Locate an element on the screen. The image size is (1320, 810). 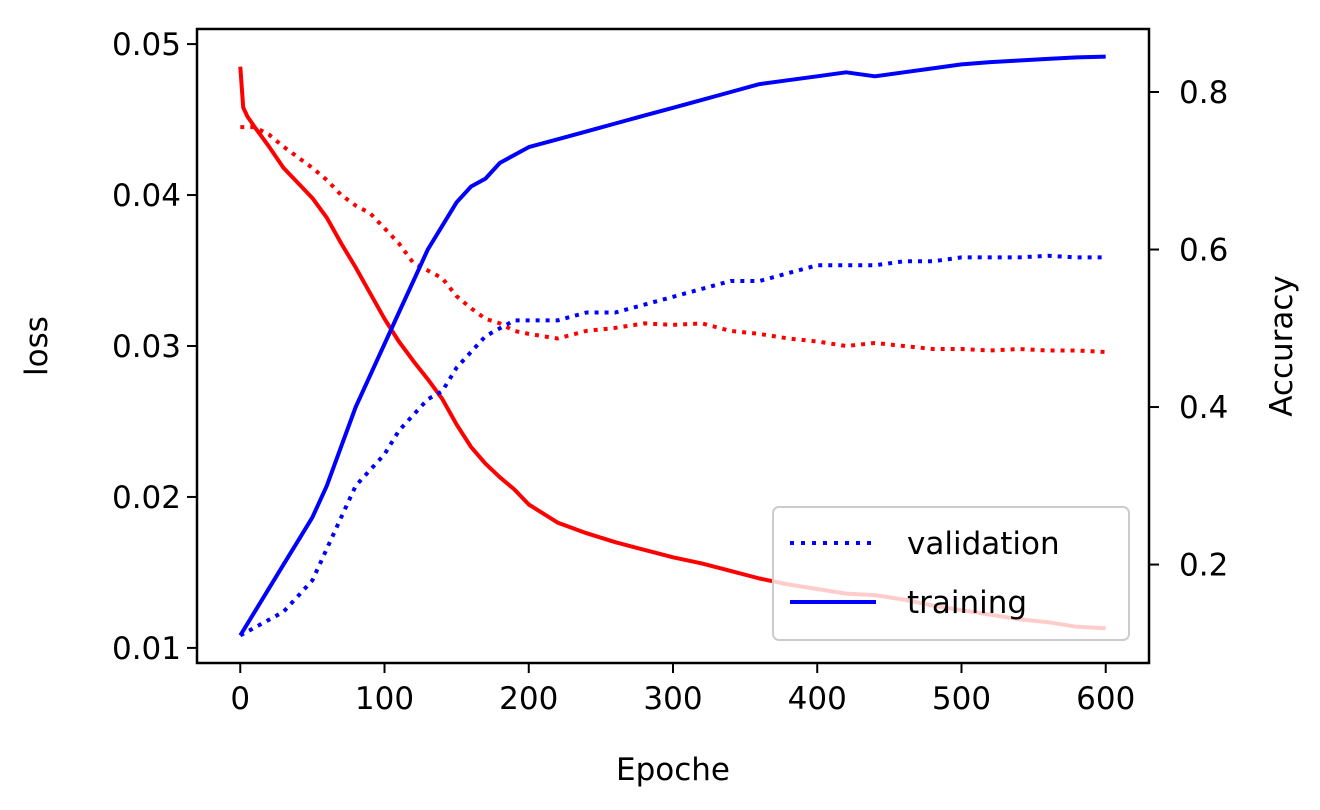
y-axis-right: 0.2 0.4 0.6 0.8 is located at coordinates (1188, 329).